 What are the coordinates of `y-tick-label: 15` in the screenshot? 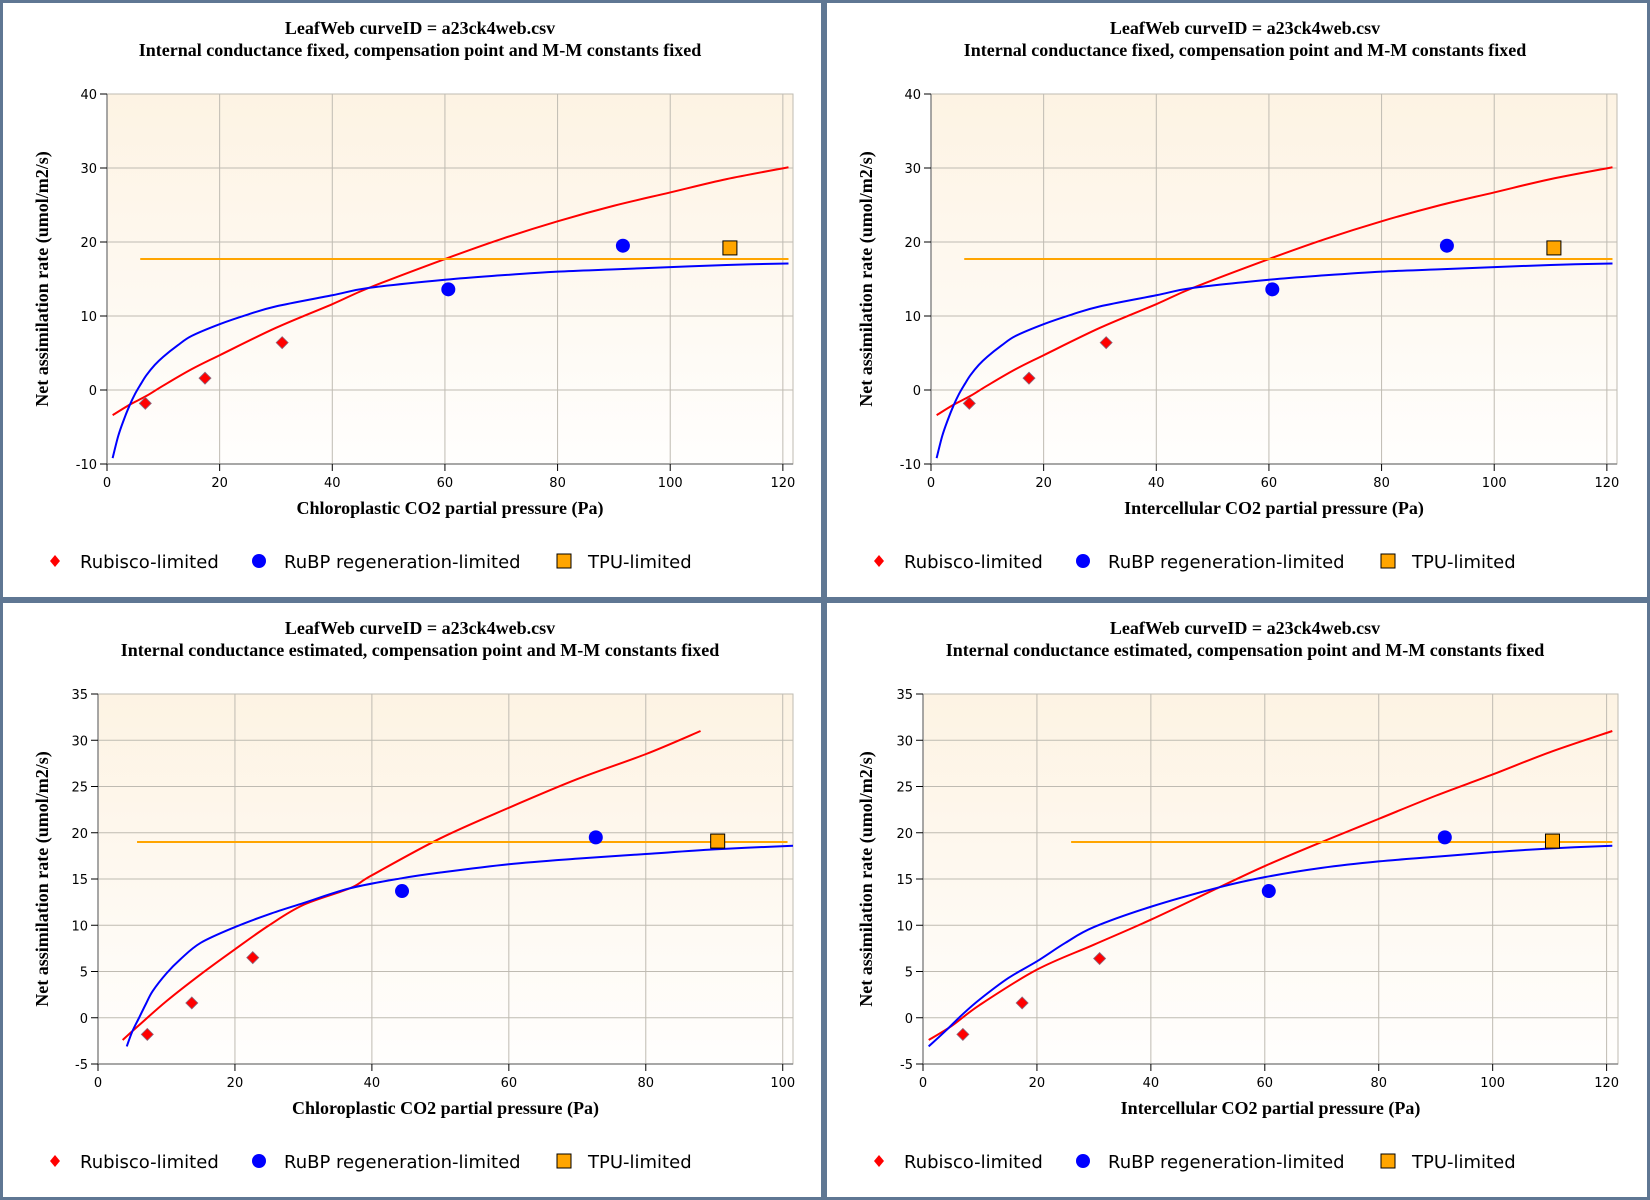 It's located at (904, 880).